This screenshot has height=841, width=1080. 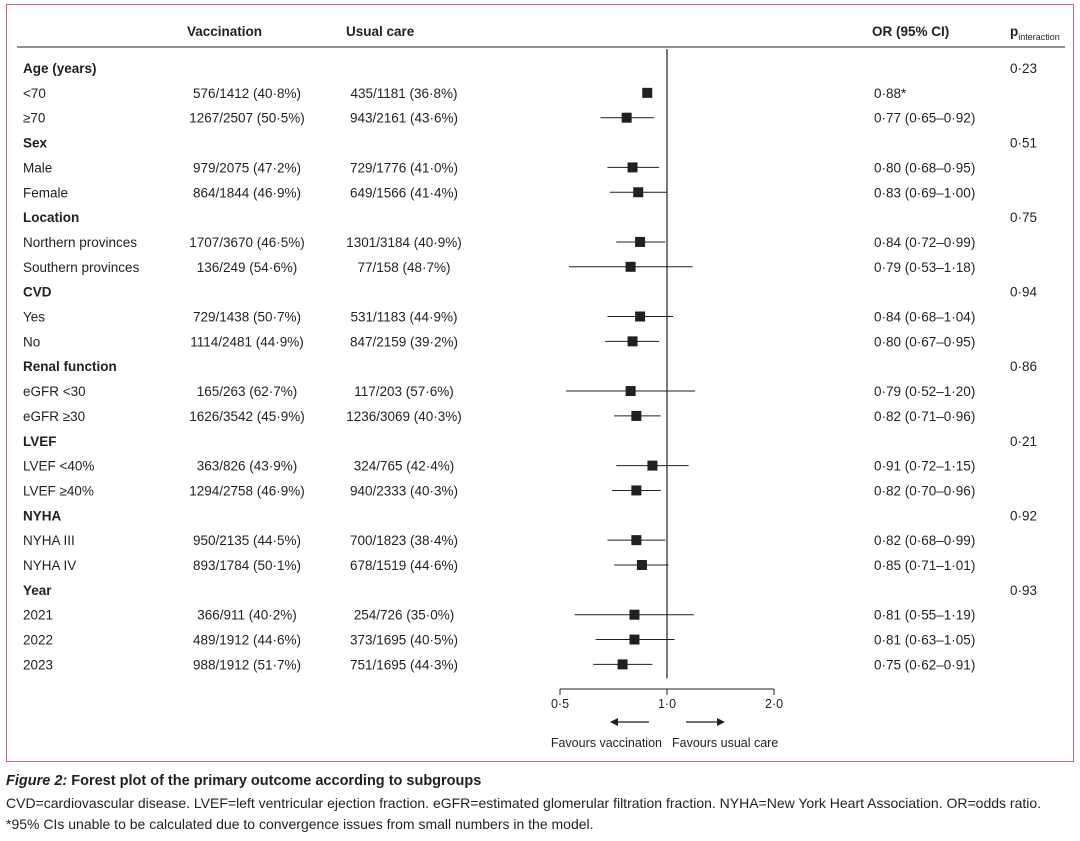 What do you see at coordinates (404, 490) in the screenshot?
I see `usual-care-value: 940/2333 (40·3%)` at bounding box center [404, 490].